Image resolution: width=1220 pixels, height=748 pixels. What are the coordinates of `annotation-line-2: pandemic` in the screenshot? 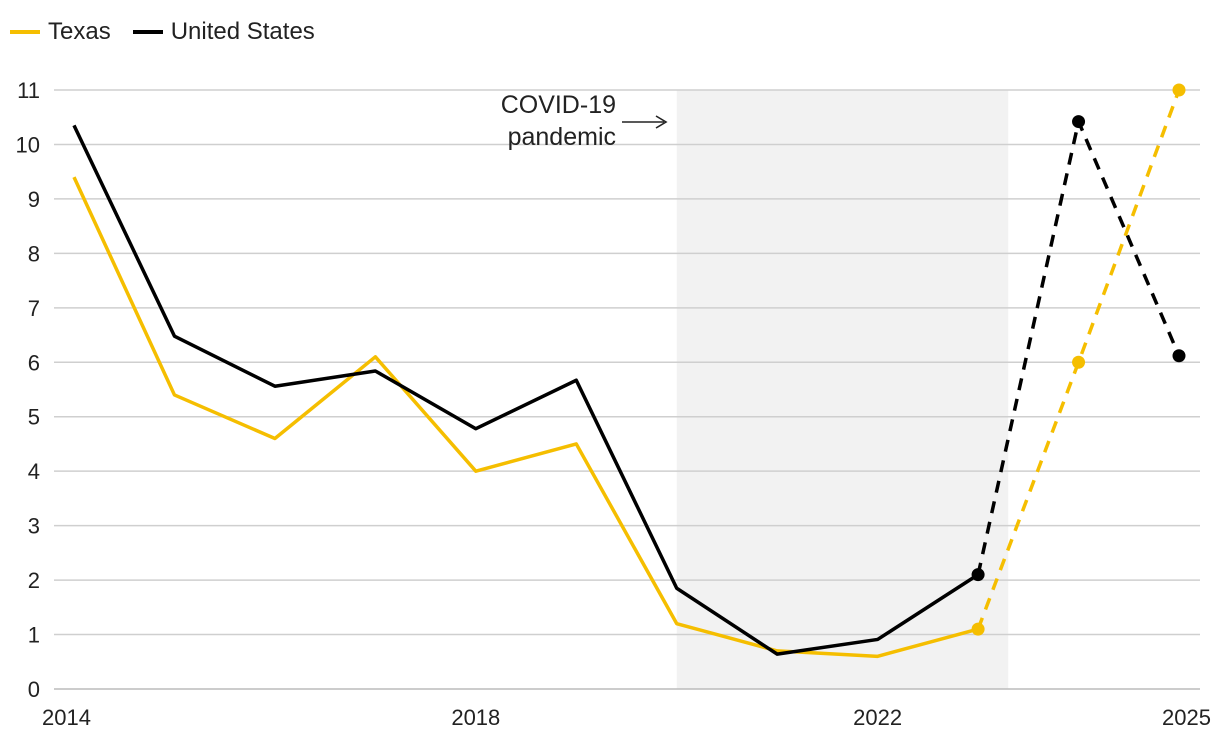 It's located at (562, 137).